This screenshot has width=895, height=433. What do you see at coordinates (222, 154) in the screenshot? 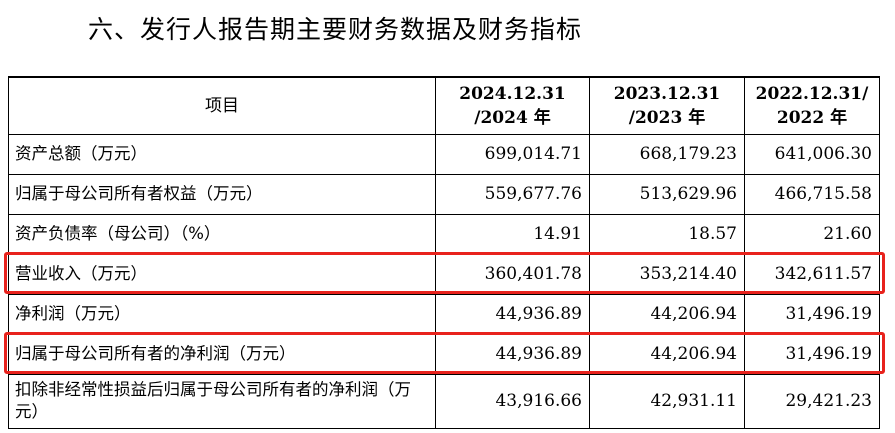
I see `row-label: 资产总额（万元）` at bounding box center [222, 154].